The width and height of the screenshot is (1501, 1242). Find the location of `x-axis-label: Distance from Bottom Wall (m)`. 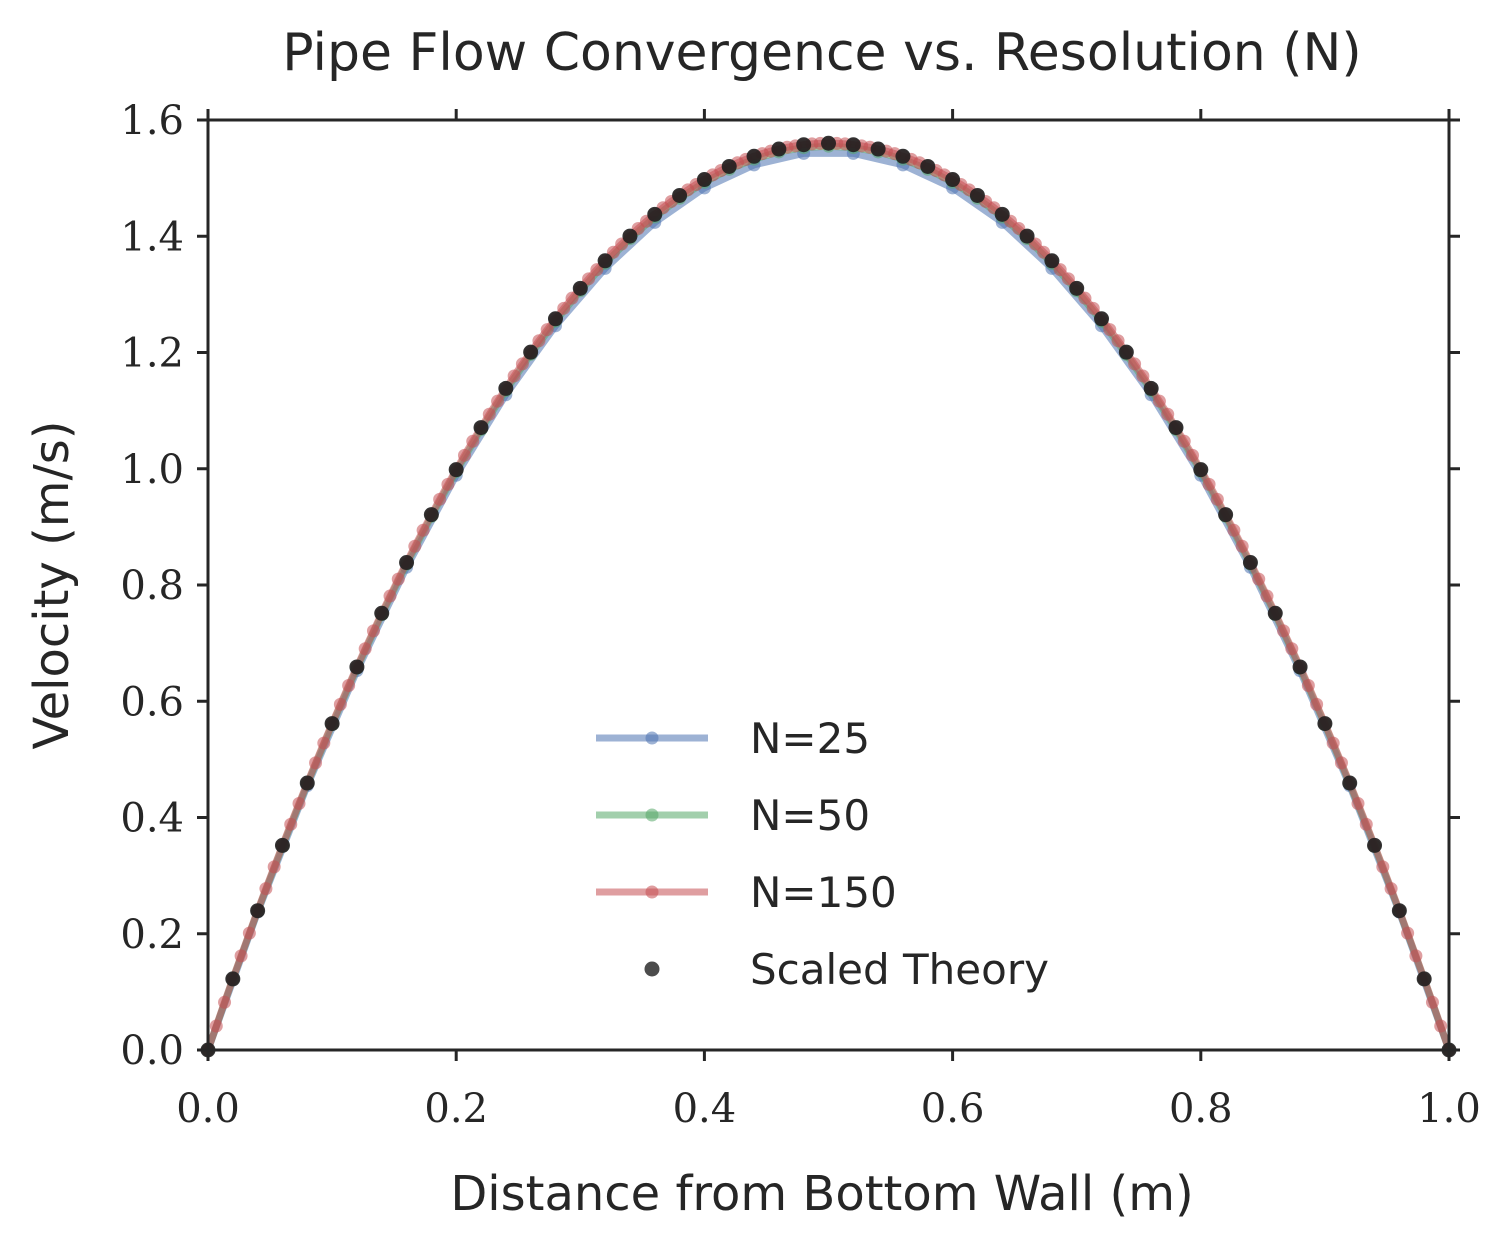

x-axis-label: Distance from Bottom Wall (m) is located at coordinates (821, 1194).